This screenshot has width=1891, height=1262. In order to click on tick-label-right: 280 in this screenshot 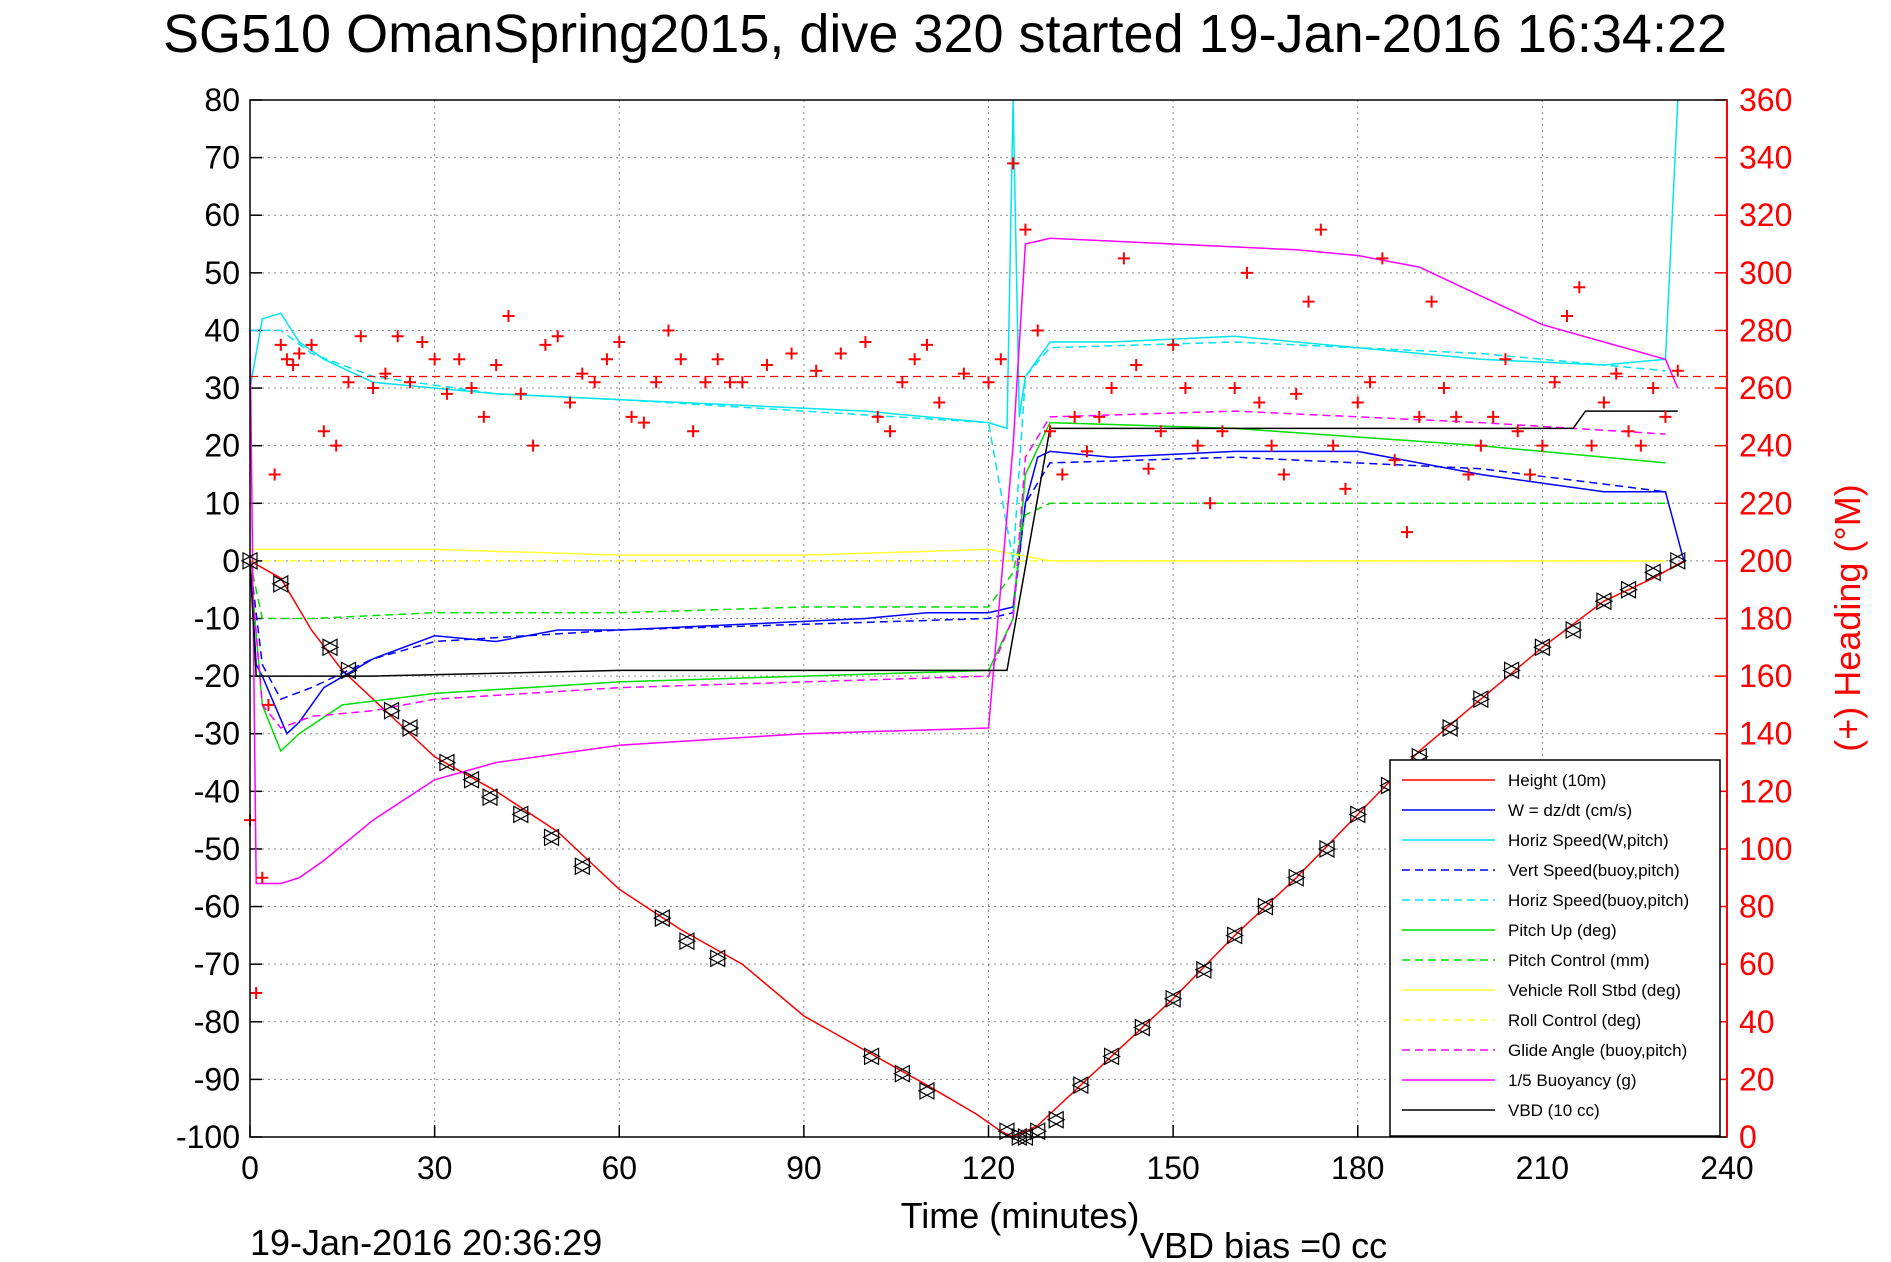, I will do `click(1765, 330)`.